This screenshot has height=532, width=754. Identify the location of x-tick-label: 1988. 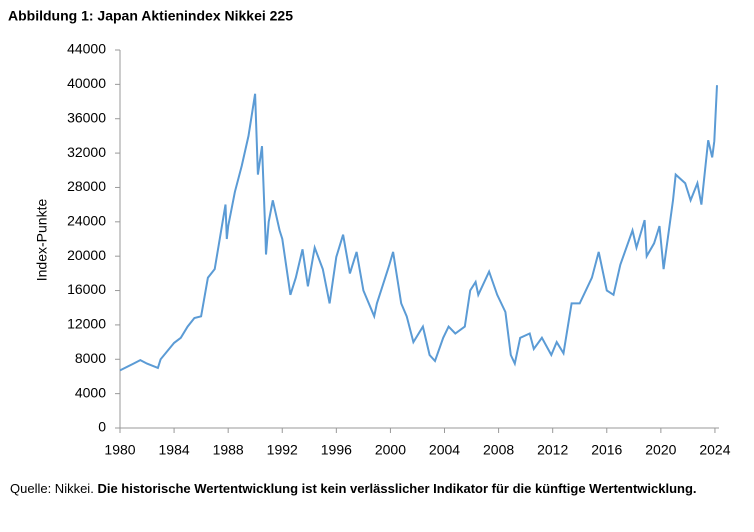
(228, 450).